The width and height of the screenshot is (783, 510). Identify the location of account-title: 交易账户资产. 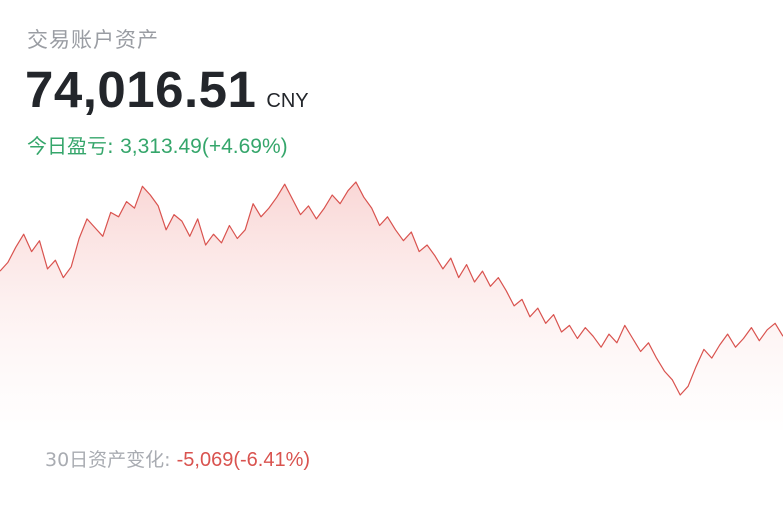
(93, 40).